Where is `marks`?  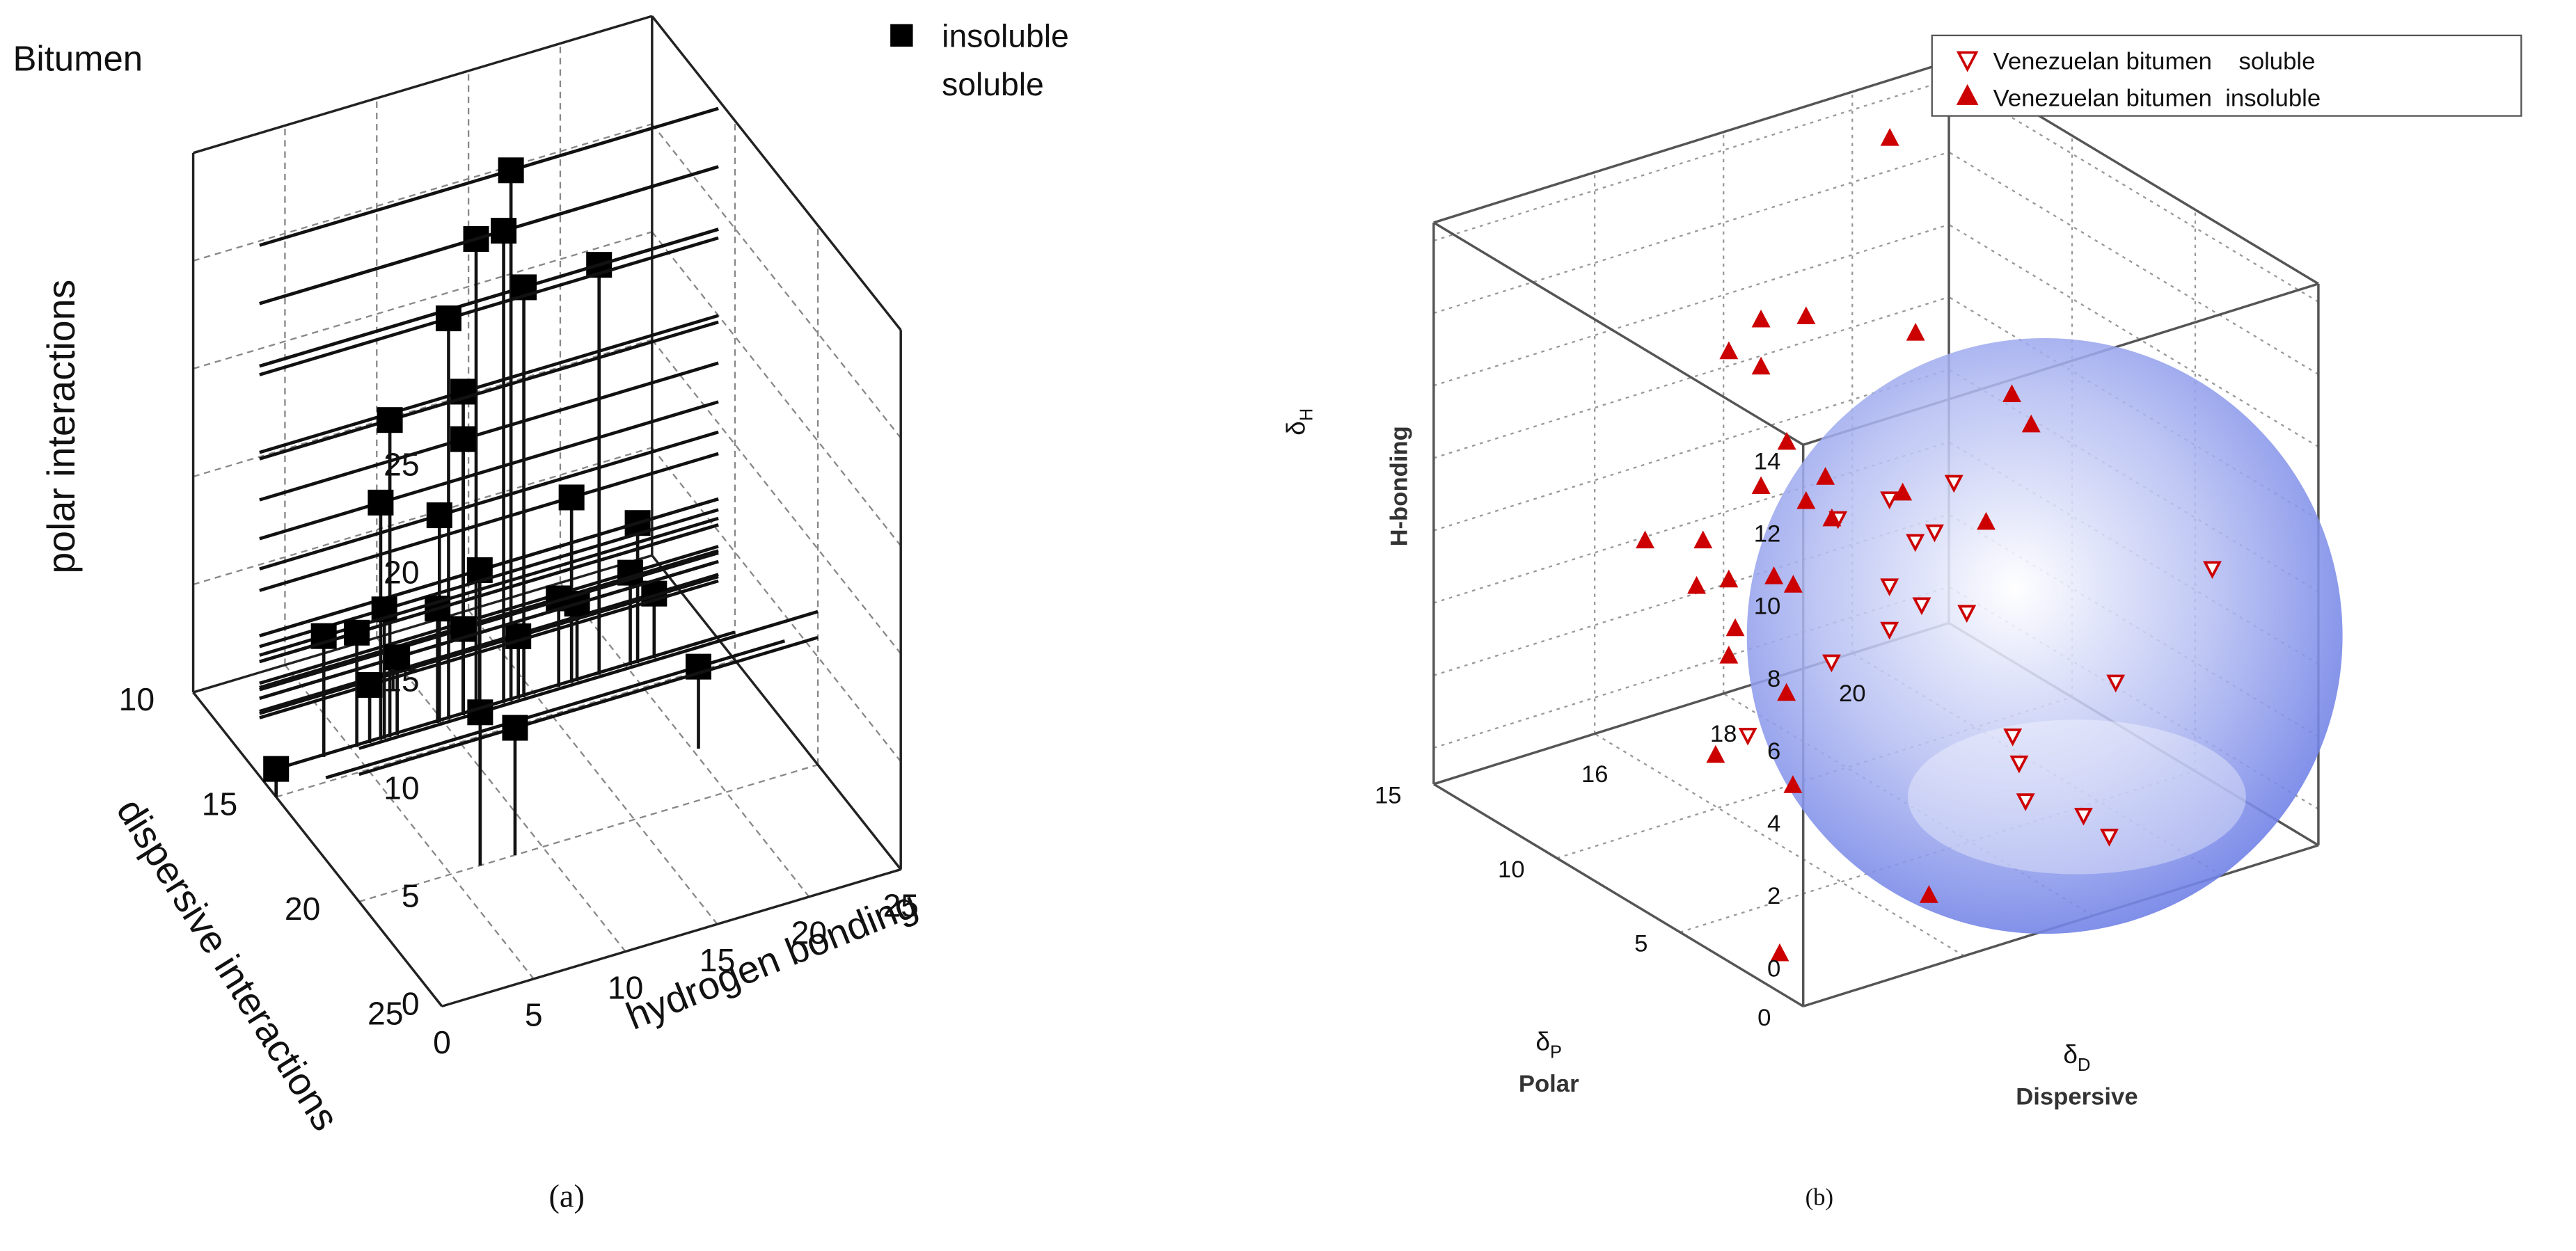 marks is located at coordinates (539, 486).